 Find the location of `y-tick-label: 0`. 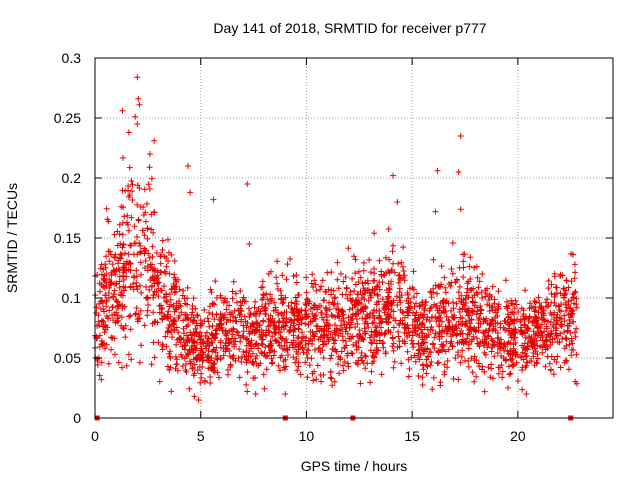

y-tick-label: 0 is located at coordinates (77, 418).